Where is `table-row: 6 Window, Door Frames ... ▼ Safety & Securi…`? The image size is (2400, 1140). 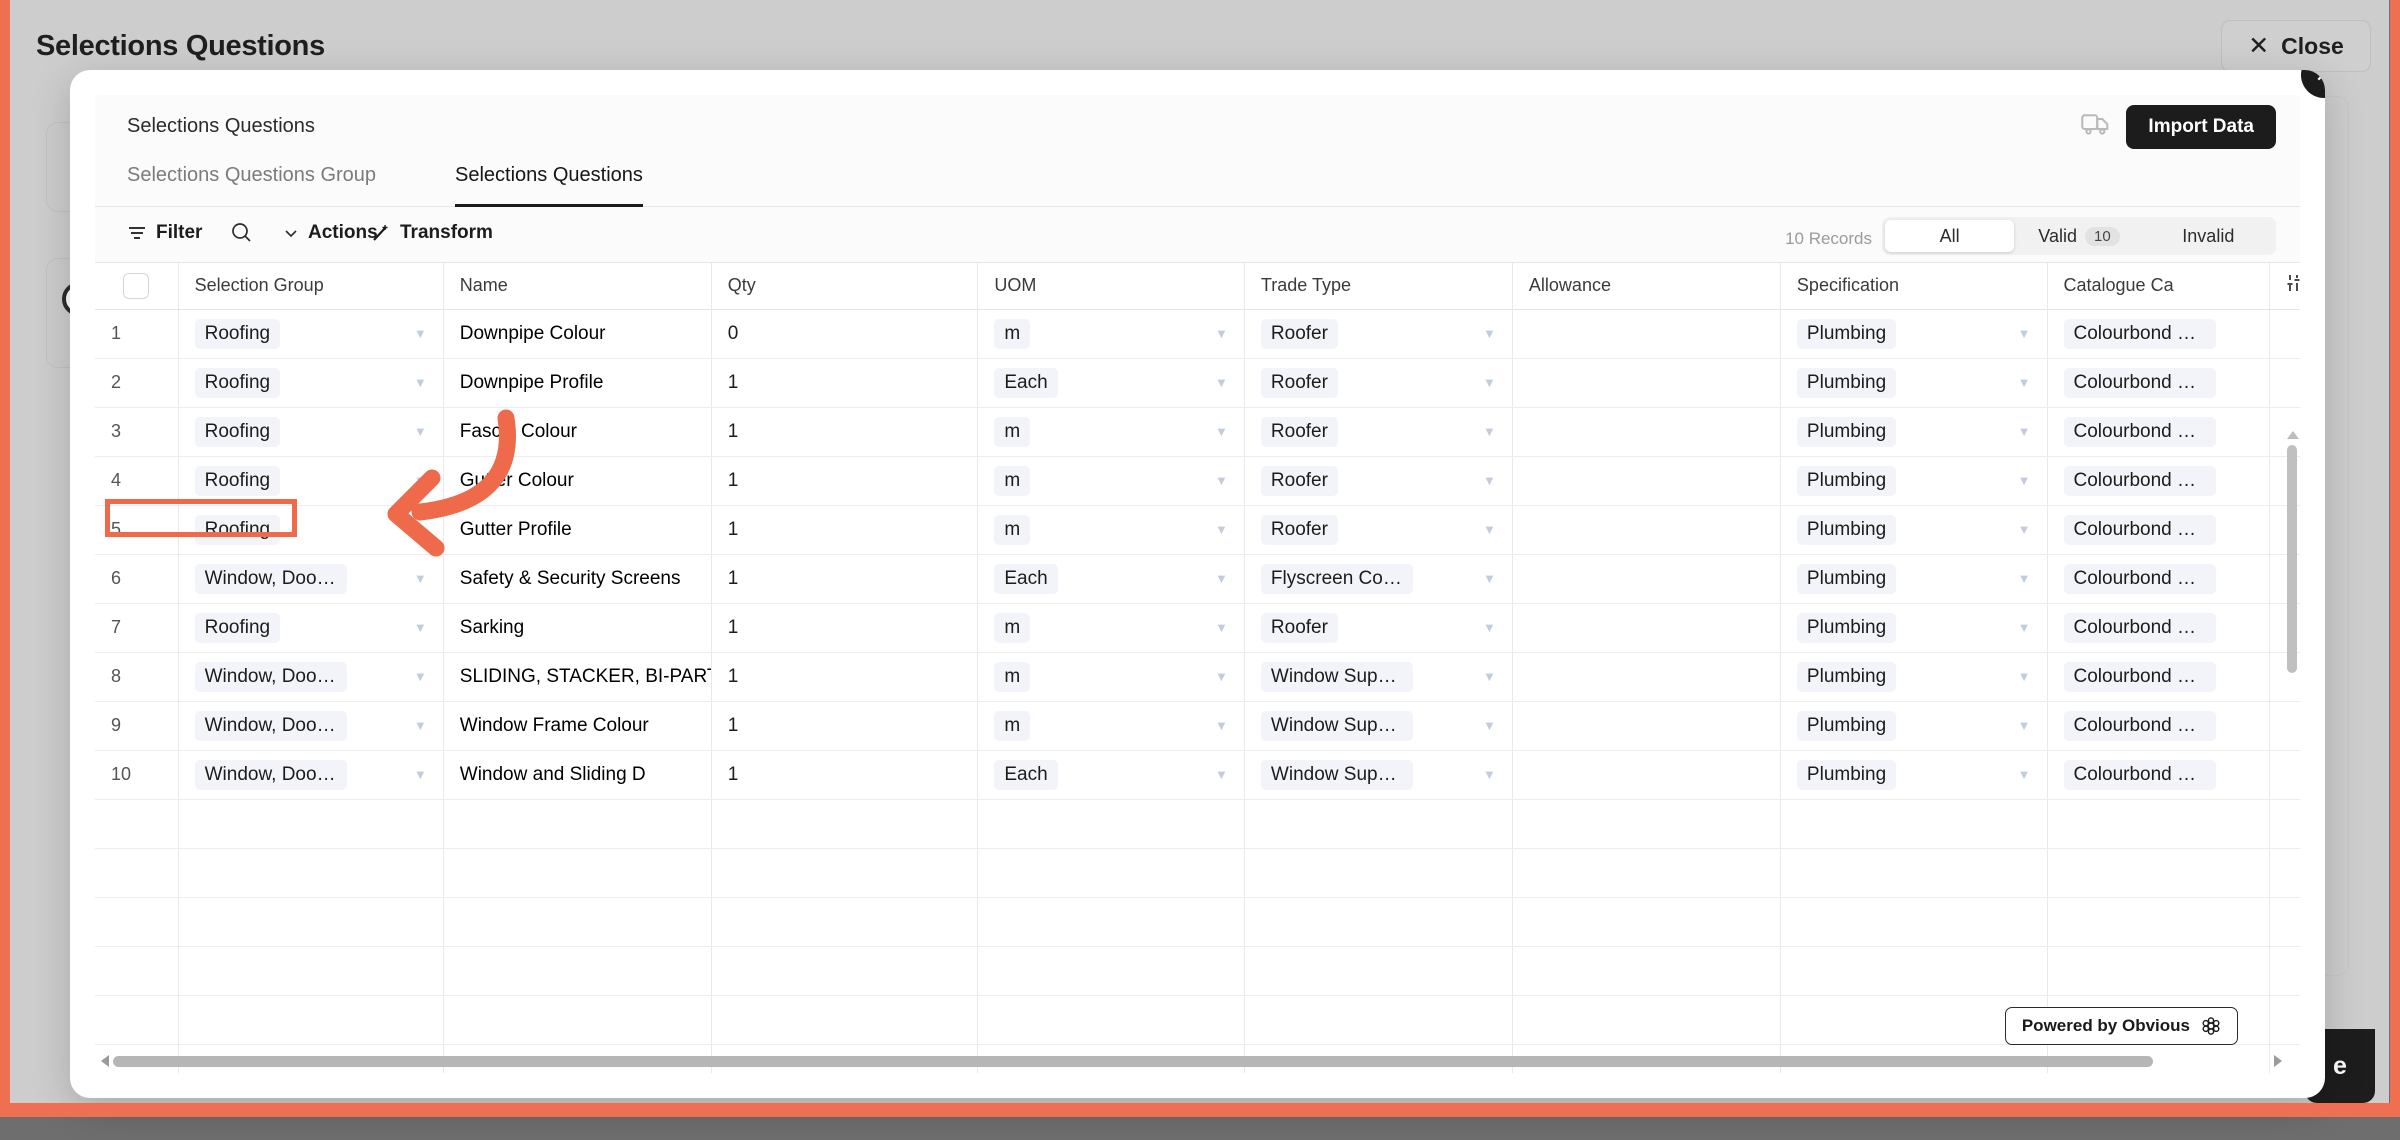
table-row: 6 Window, Door Frames ... ▼ Safety & Securi… is located at coordinates (1197, 579).